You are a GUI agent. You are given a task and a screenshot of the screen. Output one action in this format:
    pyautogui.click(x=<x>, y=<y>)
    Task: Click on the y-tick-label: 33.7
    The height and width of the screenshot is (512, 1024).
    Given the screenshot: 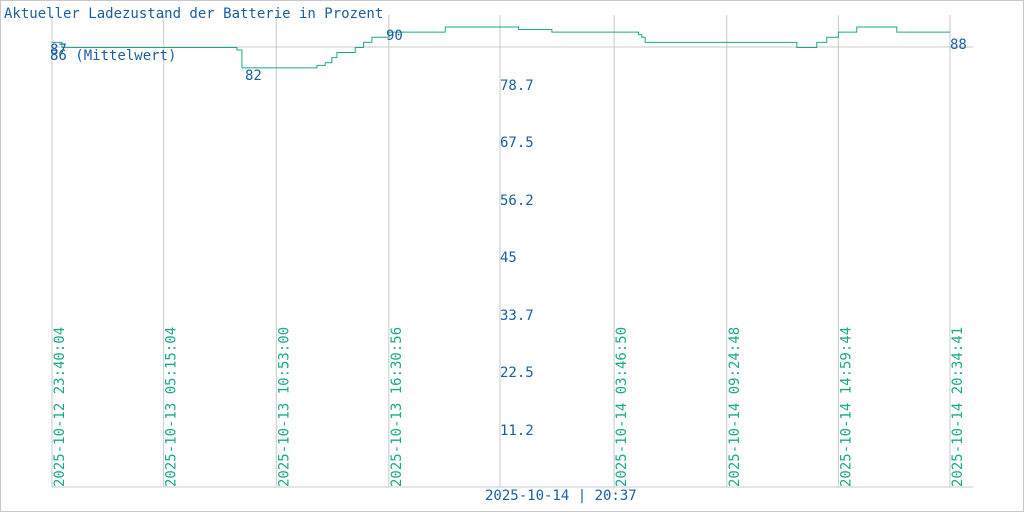 What is the action you would take?
    pyautogui.click(x=517, y=316)
    